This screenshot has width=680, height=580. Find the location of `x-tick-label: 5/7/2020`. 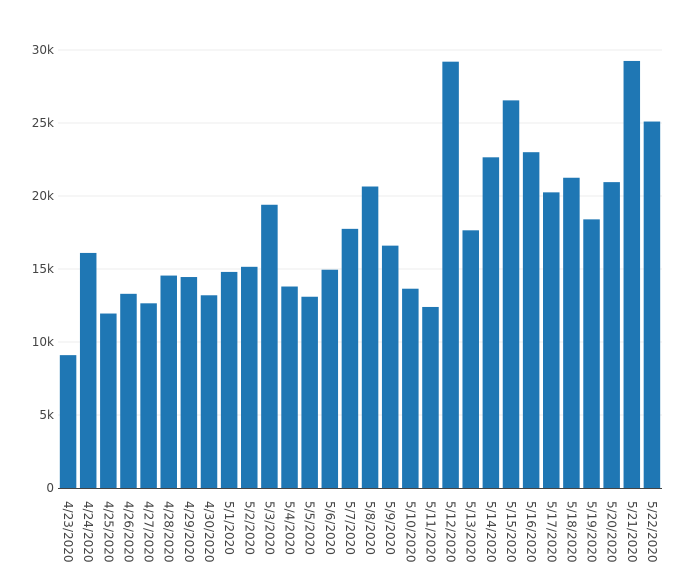

x-tick-label: 5/7/2020 is located at coordinates (350, 528).